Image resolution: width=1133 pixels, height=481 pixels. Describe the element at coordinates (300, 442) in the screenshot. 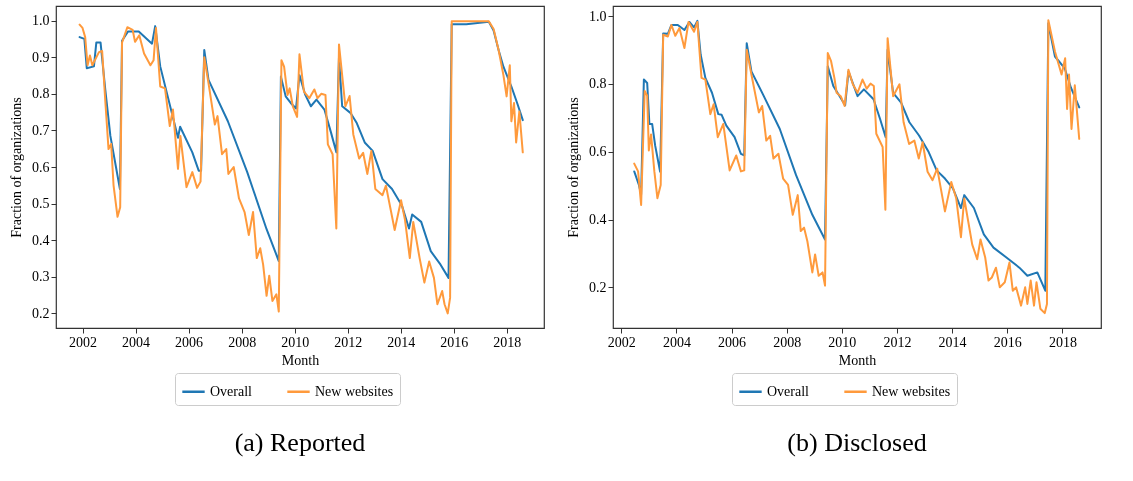

I see `text: (a) Reported` at that location.